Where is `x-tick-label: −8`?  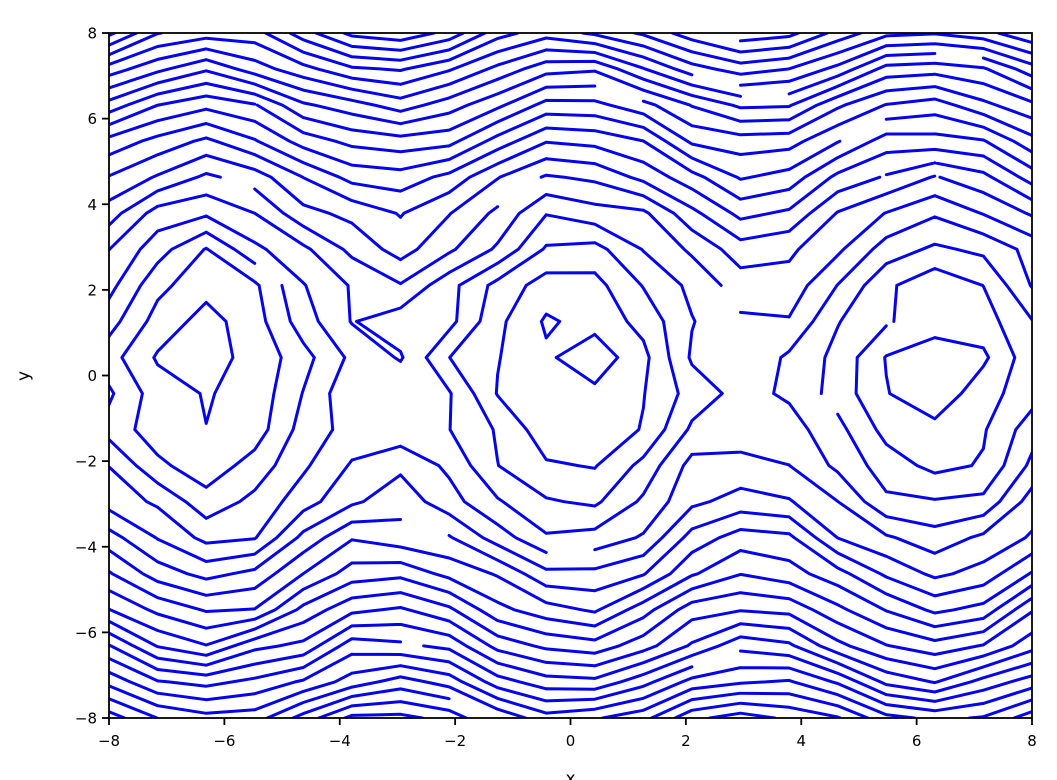
x-tick-label: −8 is located at coordinates (109, 741).